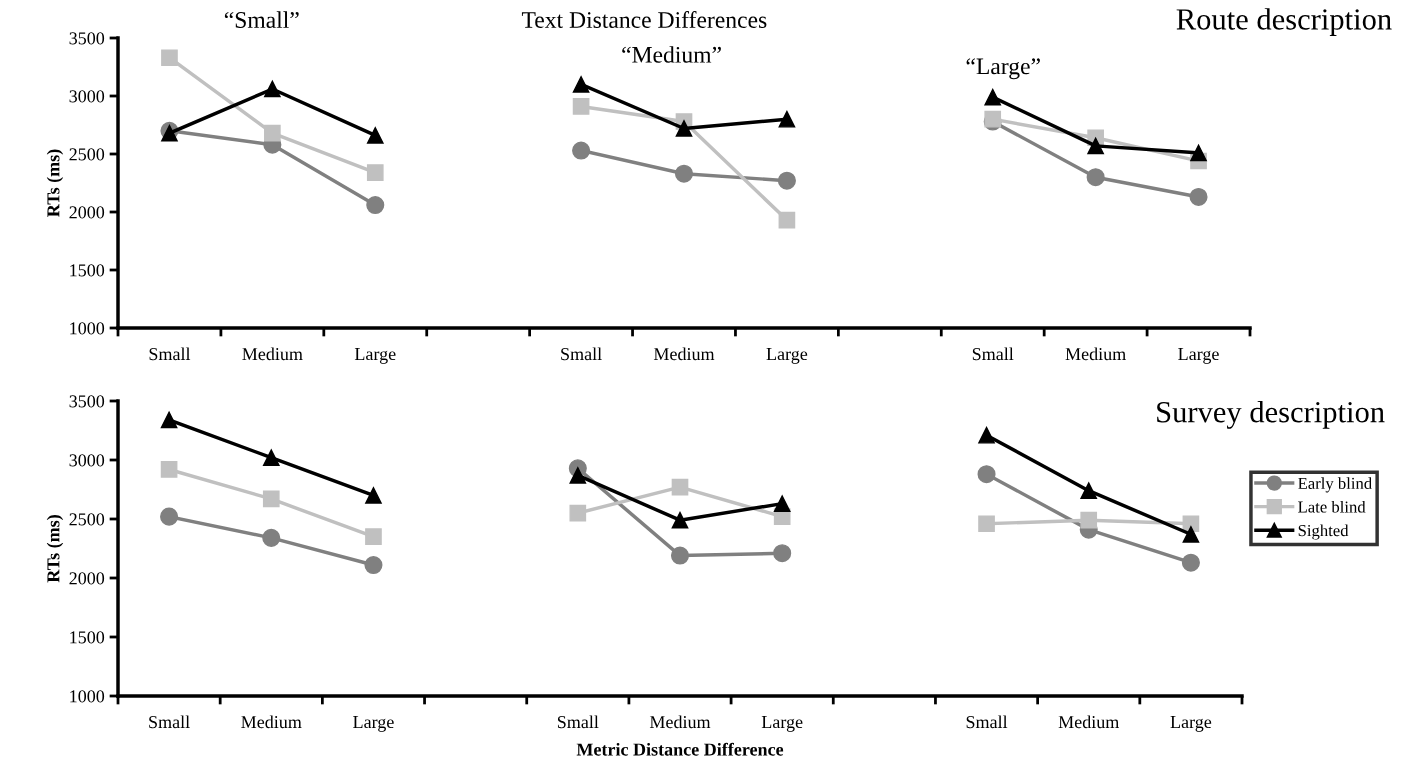 The image size is (1418, 772). What do you see at coordinates (1284, 22) in the screenshot?
I see `text: Route description` at bounding box center [1284, 22].